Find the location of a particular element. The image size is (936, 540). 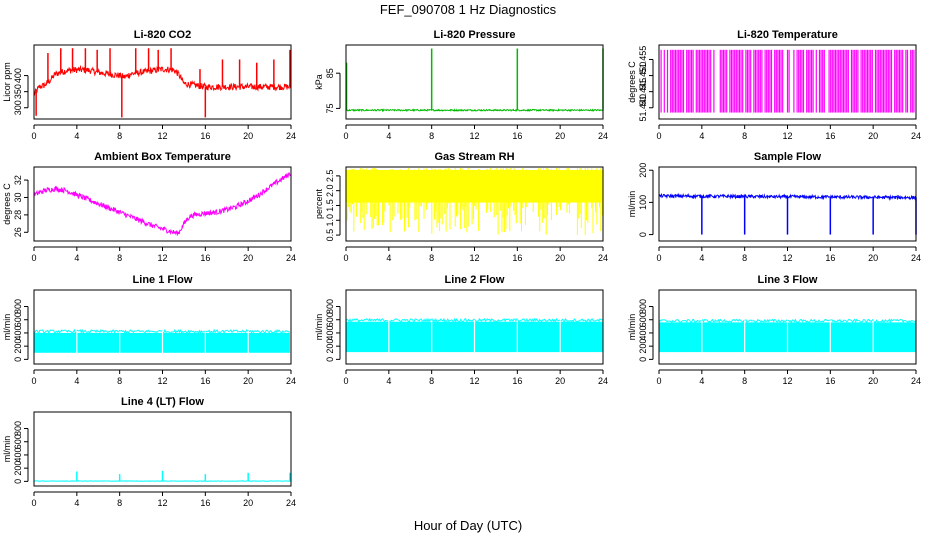

y-tick-label: 30 is located at coordinates (18, 197).